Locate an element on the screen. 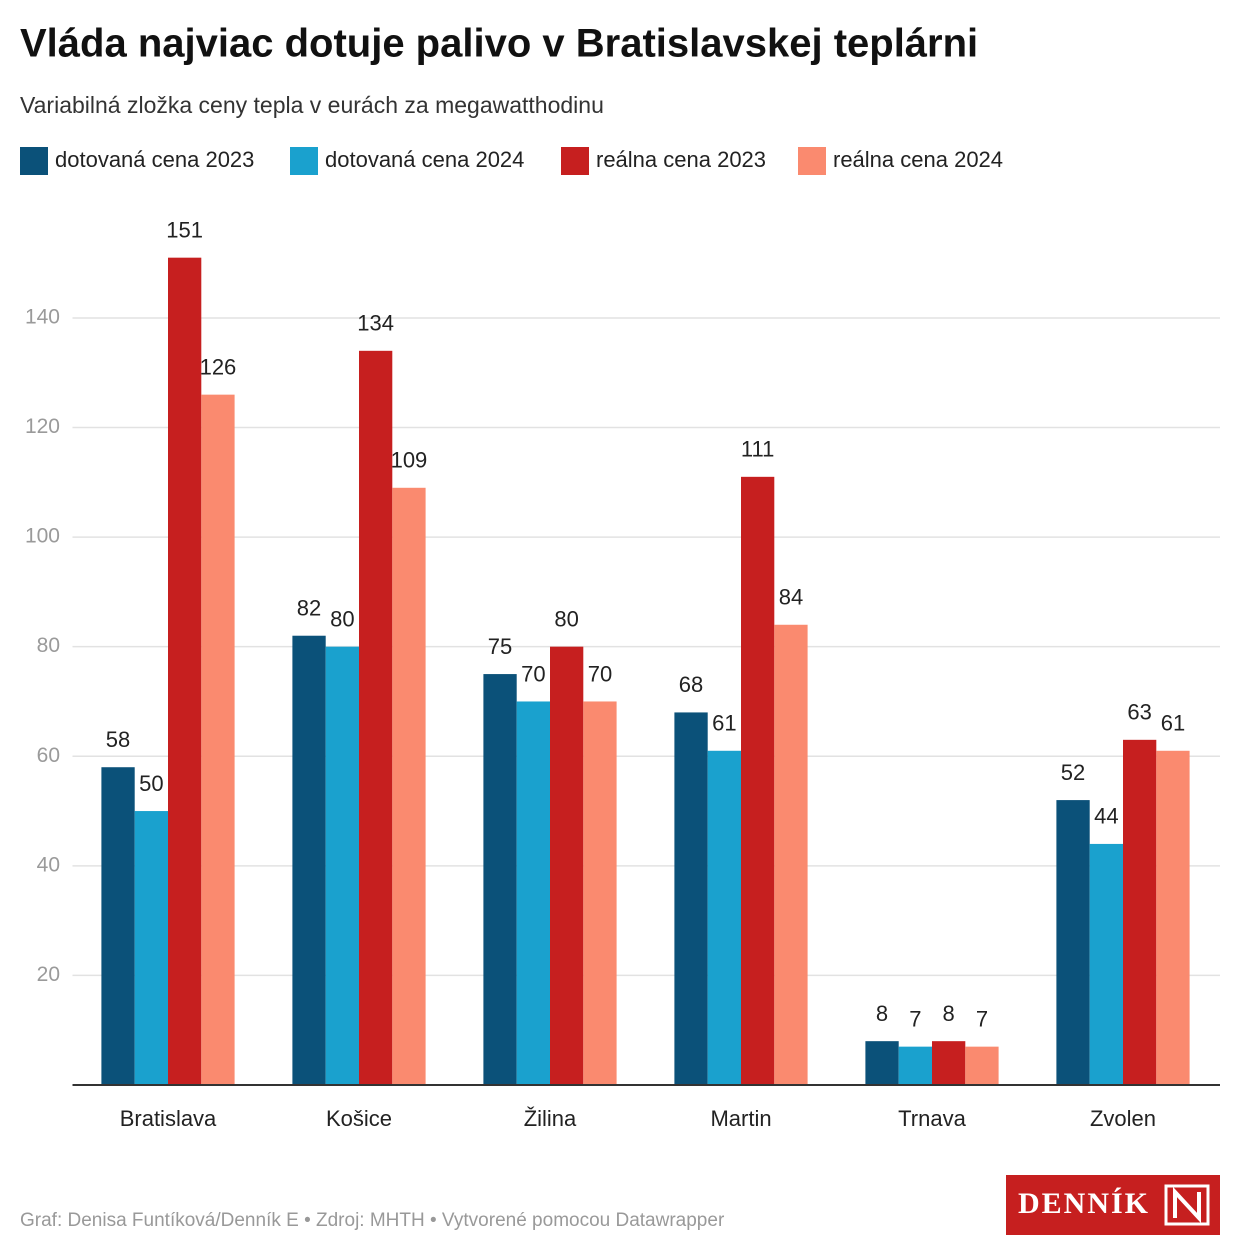 This screenshot has width=1240, height=1259. value-label: 68 is located at coordinates (691, 684).